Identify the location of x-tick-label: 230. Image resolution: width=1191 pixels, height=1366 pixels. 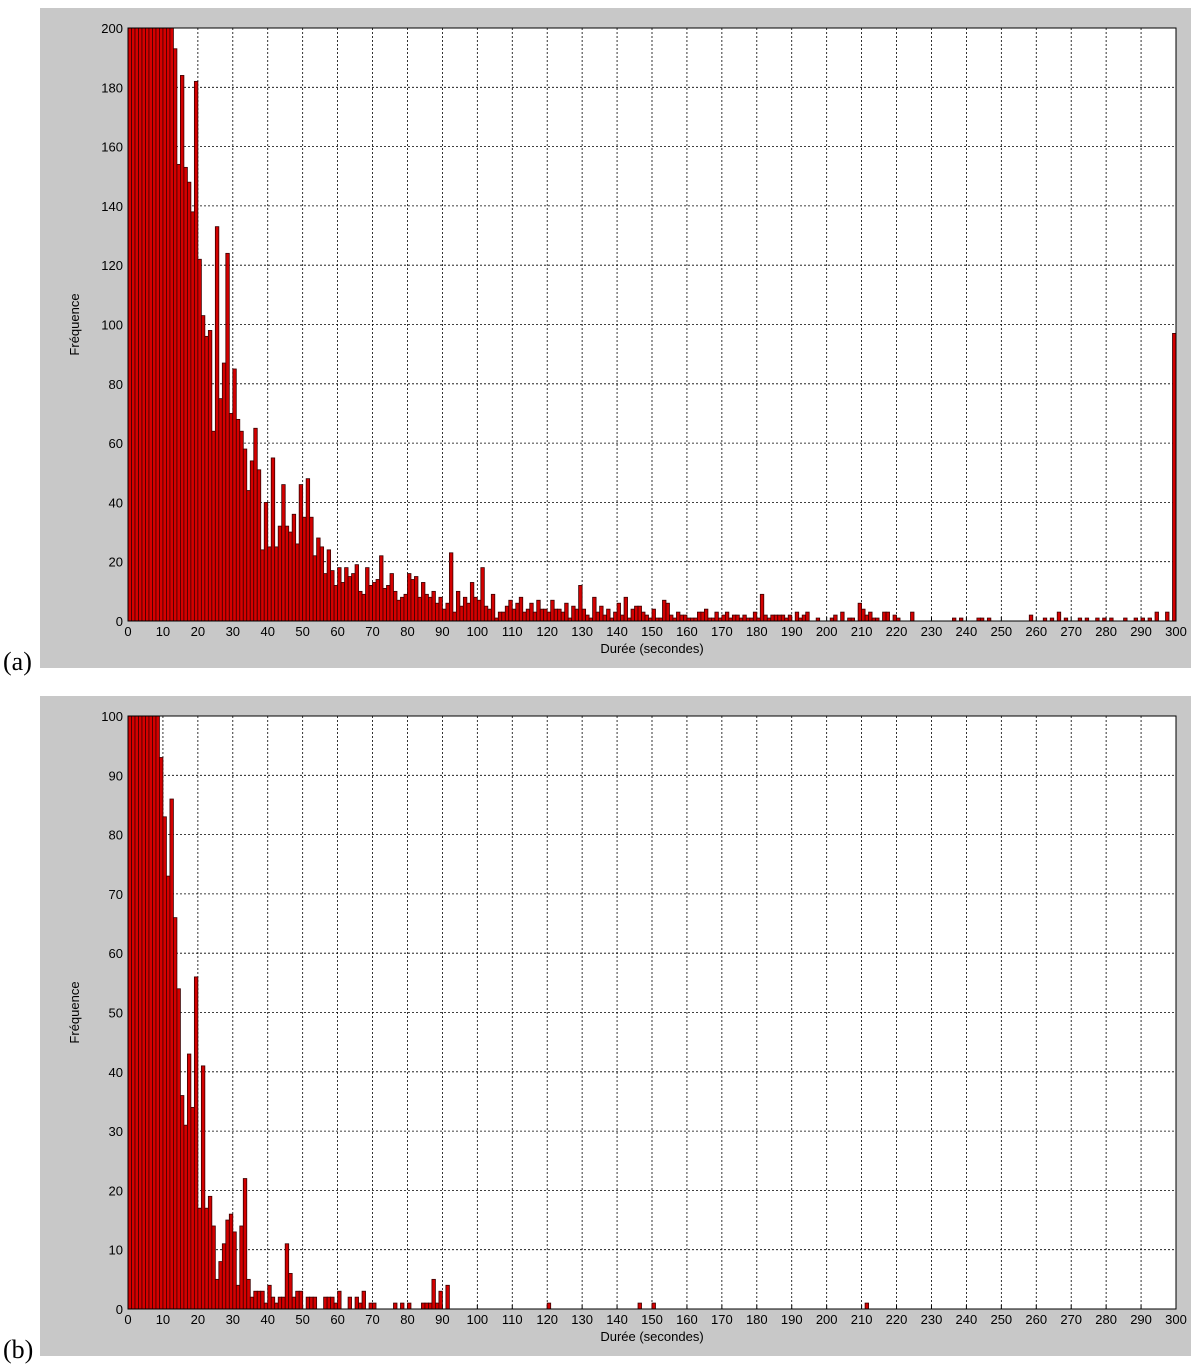
(932, 1319).